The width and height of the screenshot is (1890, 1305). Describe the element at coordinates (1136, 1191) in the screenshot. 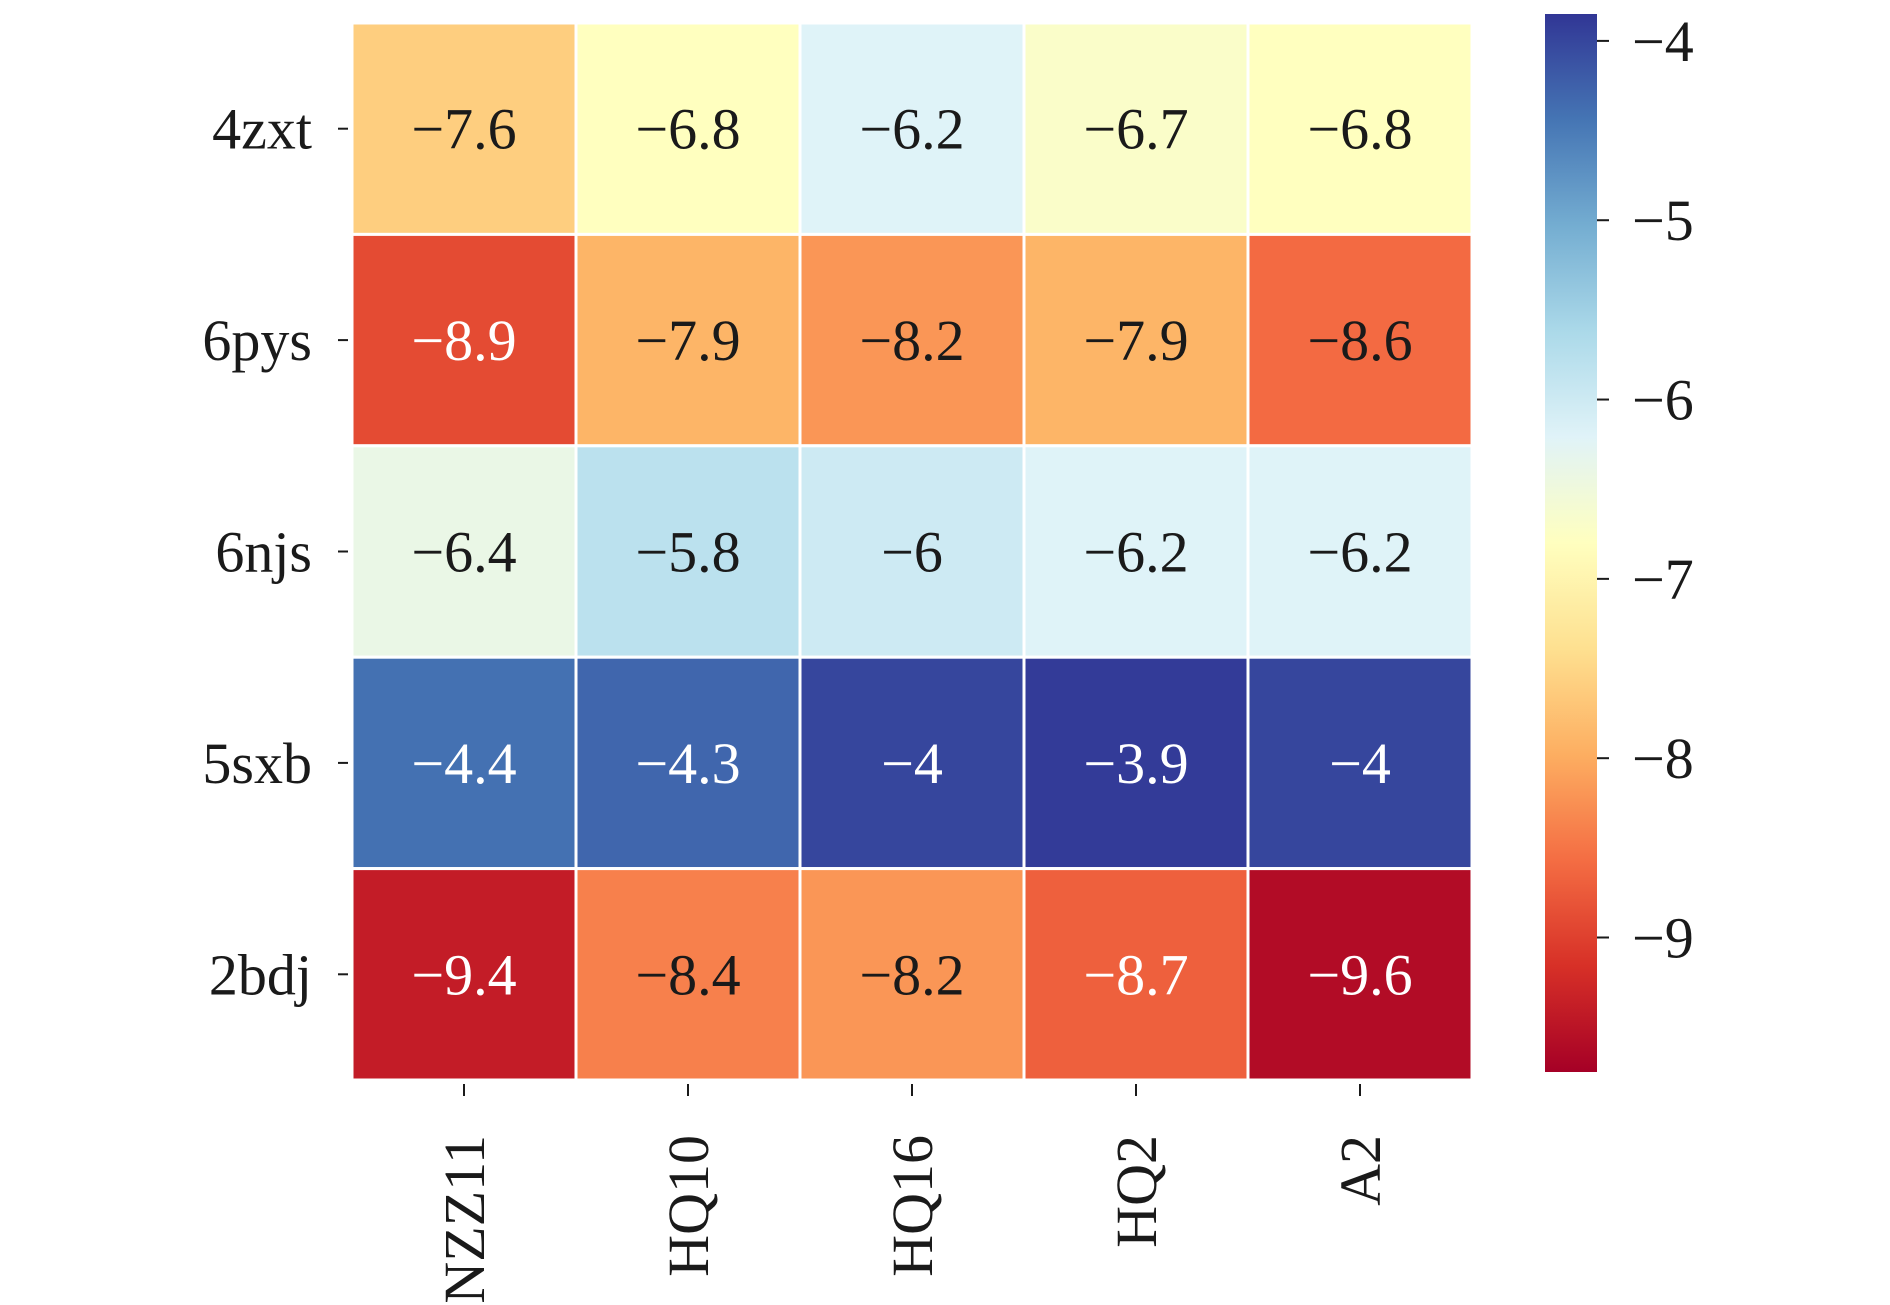

I see `x-tick-label: HQ2` at that location.